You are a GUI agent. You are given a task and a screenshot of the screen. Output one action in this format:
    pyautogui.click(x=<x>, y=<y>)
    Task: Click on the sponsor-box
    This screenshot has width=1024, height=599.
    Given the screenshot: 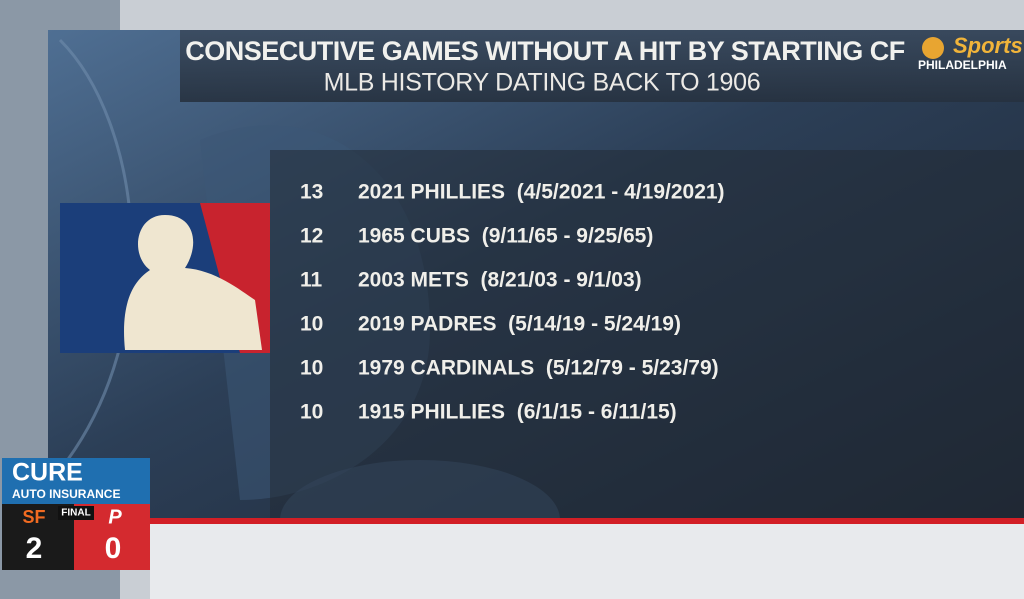 What is the action you would take?
    pyautogui.click(x=76, y=481)
    